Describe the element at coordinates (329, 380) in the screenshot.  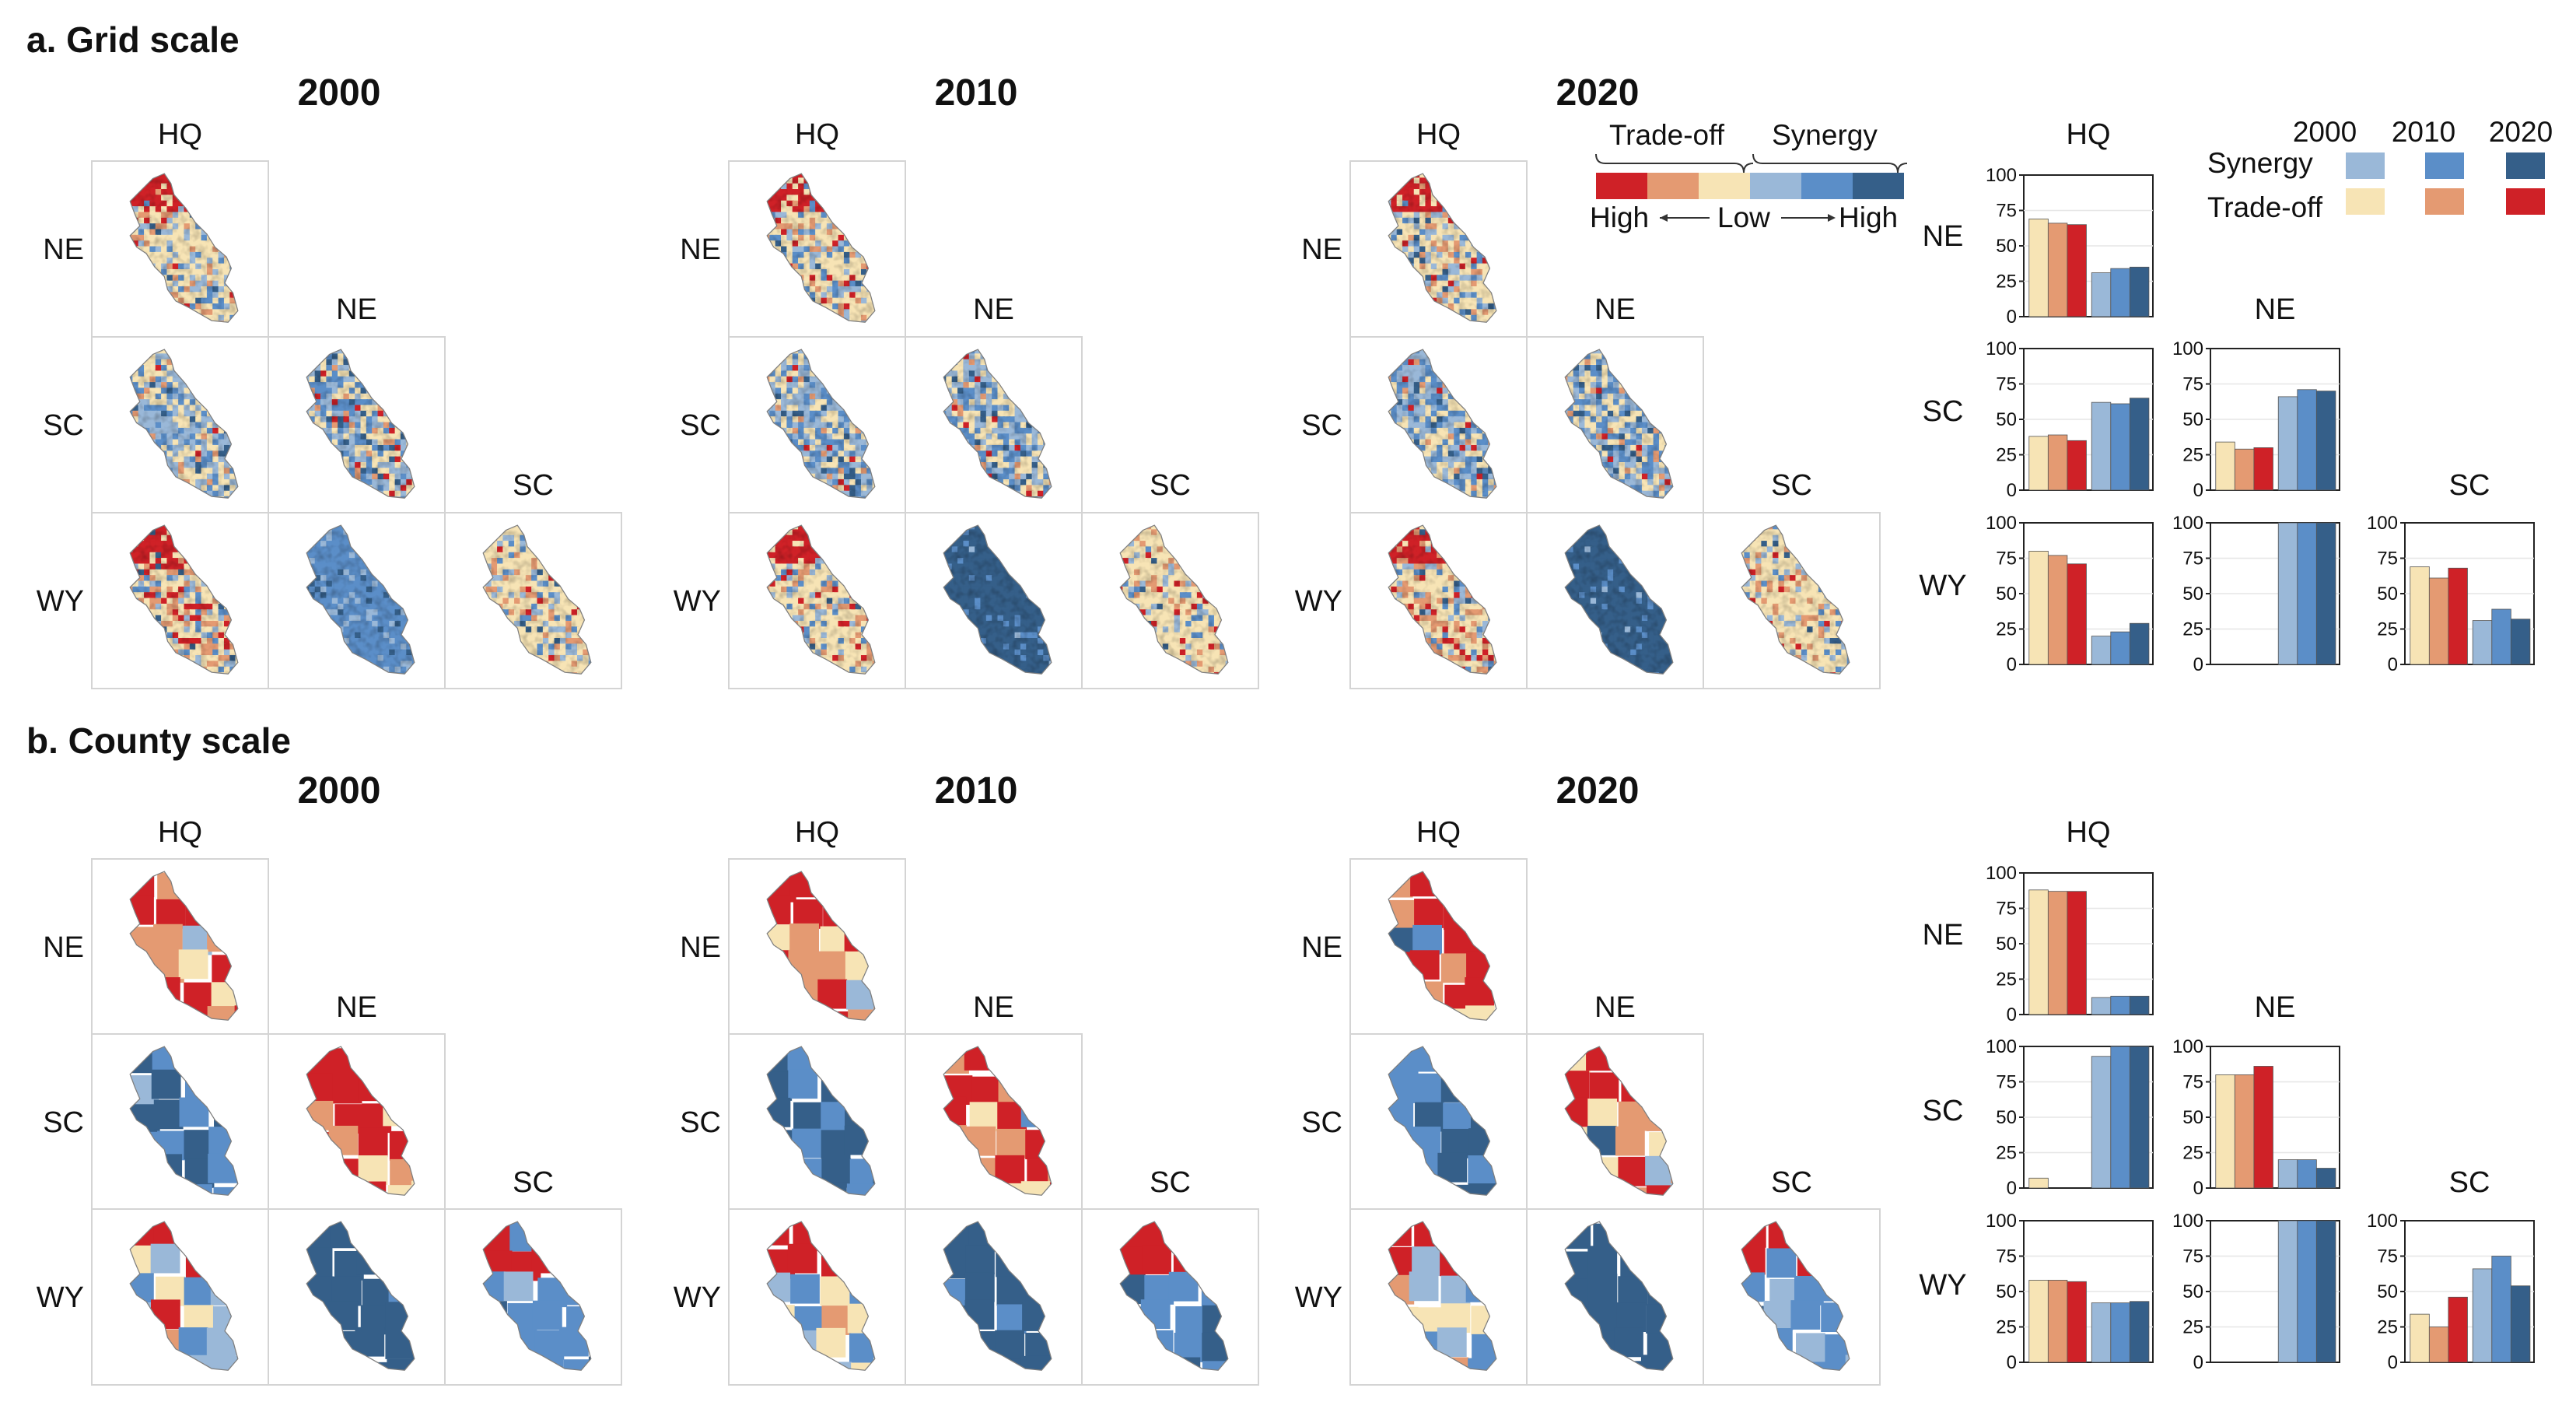
I see `map-block-a-2000: 2000 HQ NE SC NE SC WY` at that location.